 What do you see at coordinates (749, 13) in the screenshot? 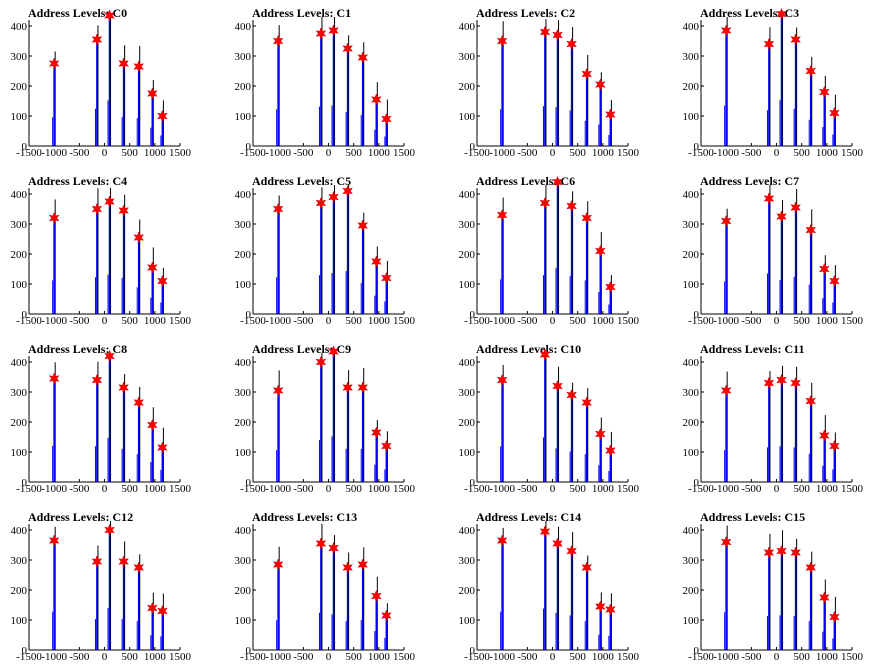
I see `chart-title: Address Levels: C3` at bounding box center [749, 13].